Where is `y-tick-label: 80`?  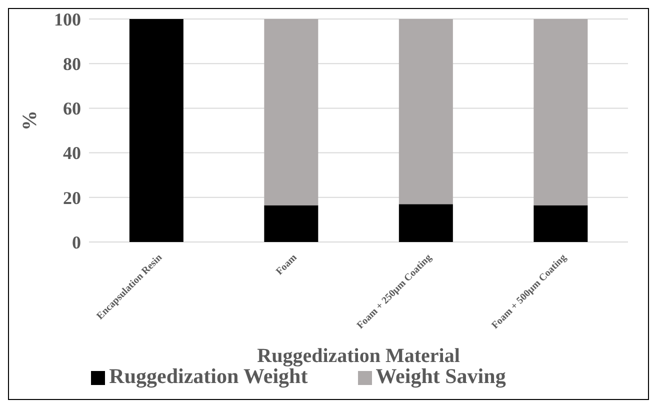
y-tick-label: 80 is located at coordinates (72, 64).